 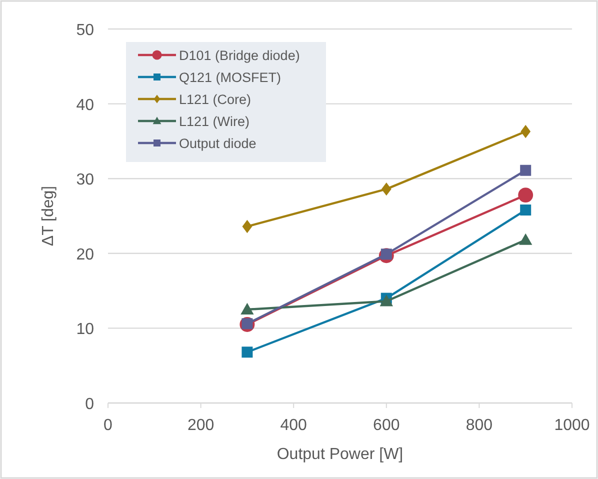 I want to click on x-tick-label: 1000, so click(x=572, y=425).